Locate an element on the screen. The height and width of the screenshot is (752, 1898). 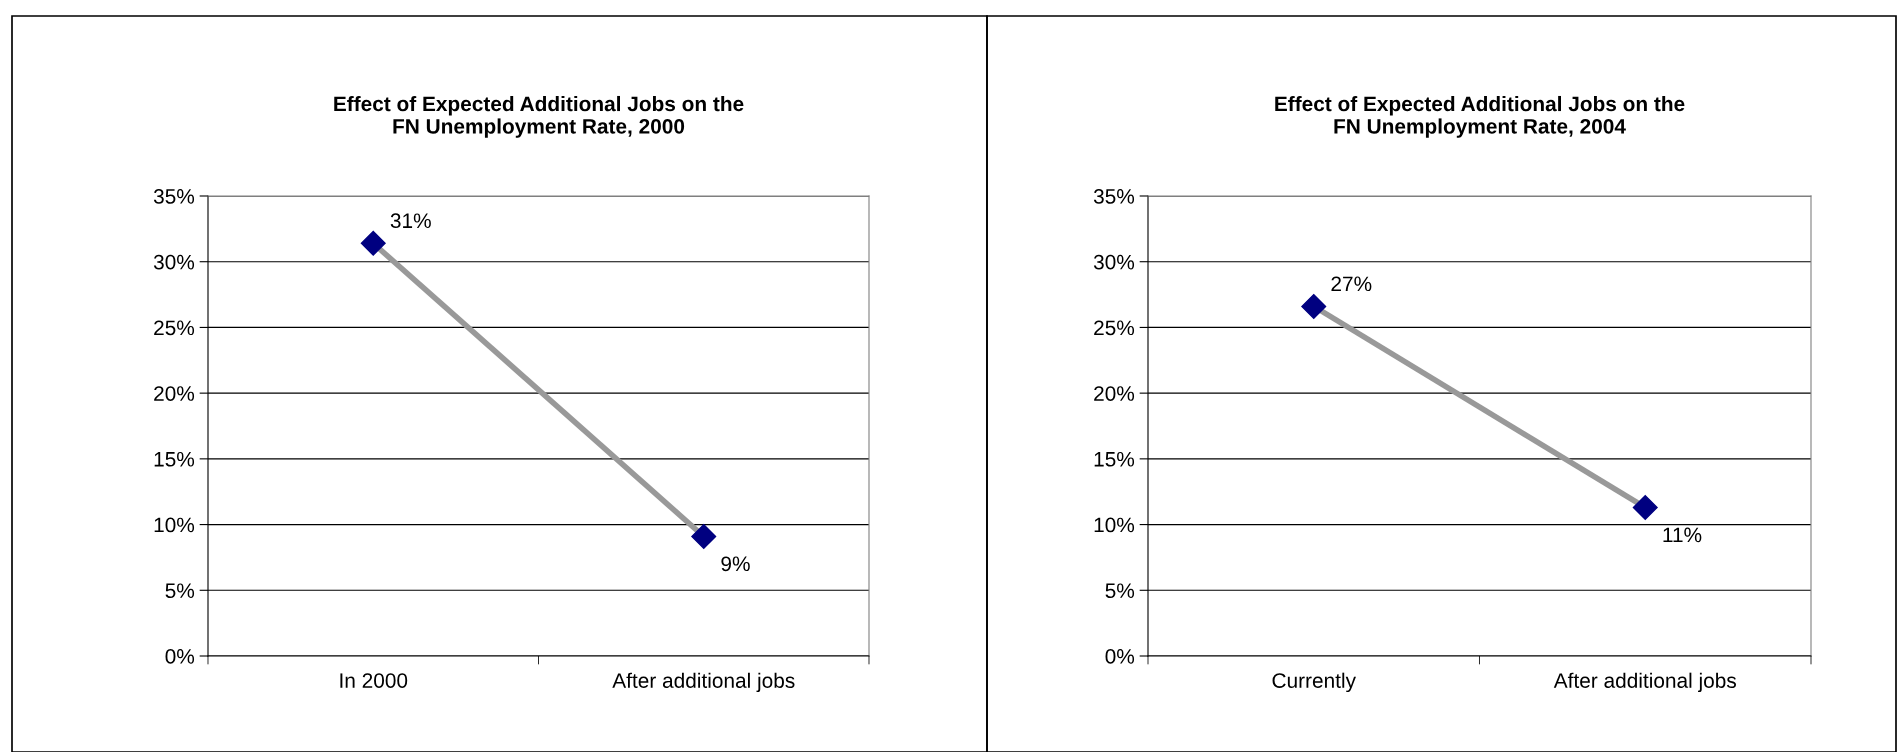
data-label: 27% is located at coordinates (1351, 284).